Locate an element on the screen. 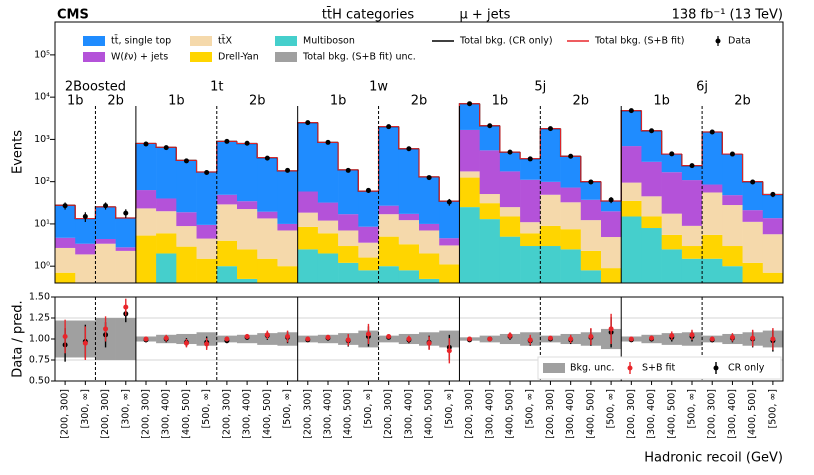  ratio-legend-bg is located at coordinates (659, 368).